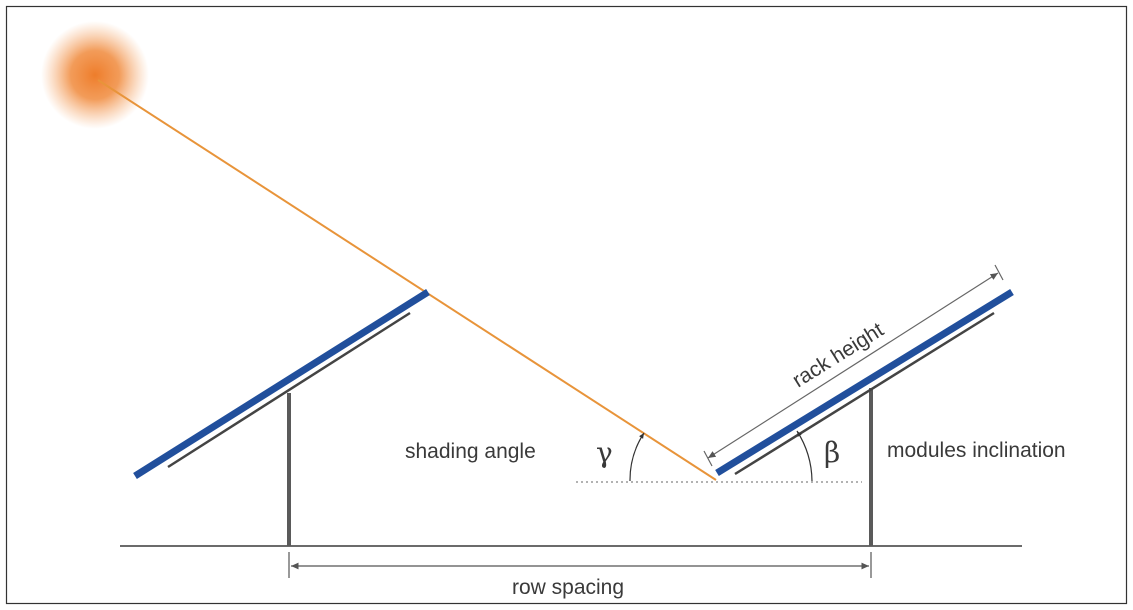 The image size is (1133, 610). Describe the element at coordinates (604, 452) in the screenshot. I see `gamma-symbol: γ` at that location.